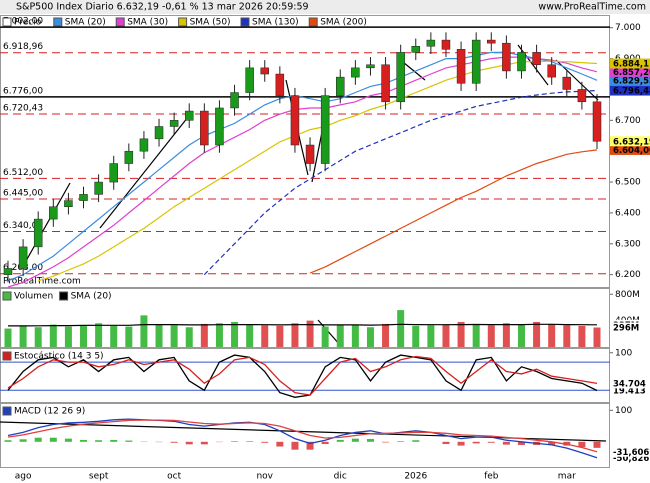  Describe the element at coordinates (631, 92) in the screenshot. I see `value-badge-label: 6.796,48` at that location.